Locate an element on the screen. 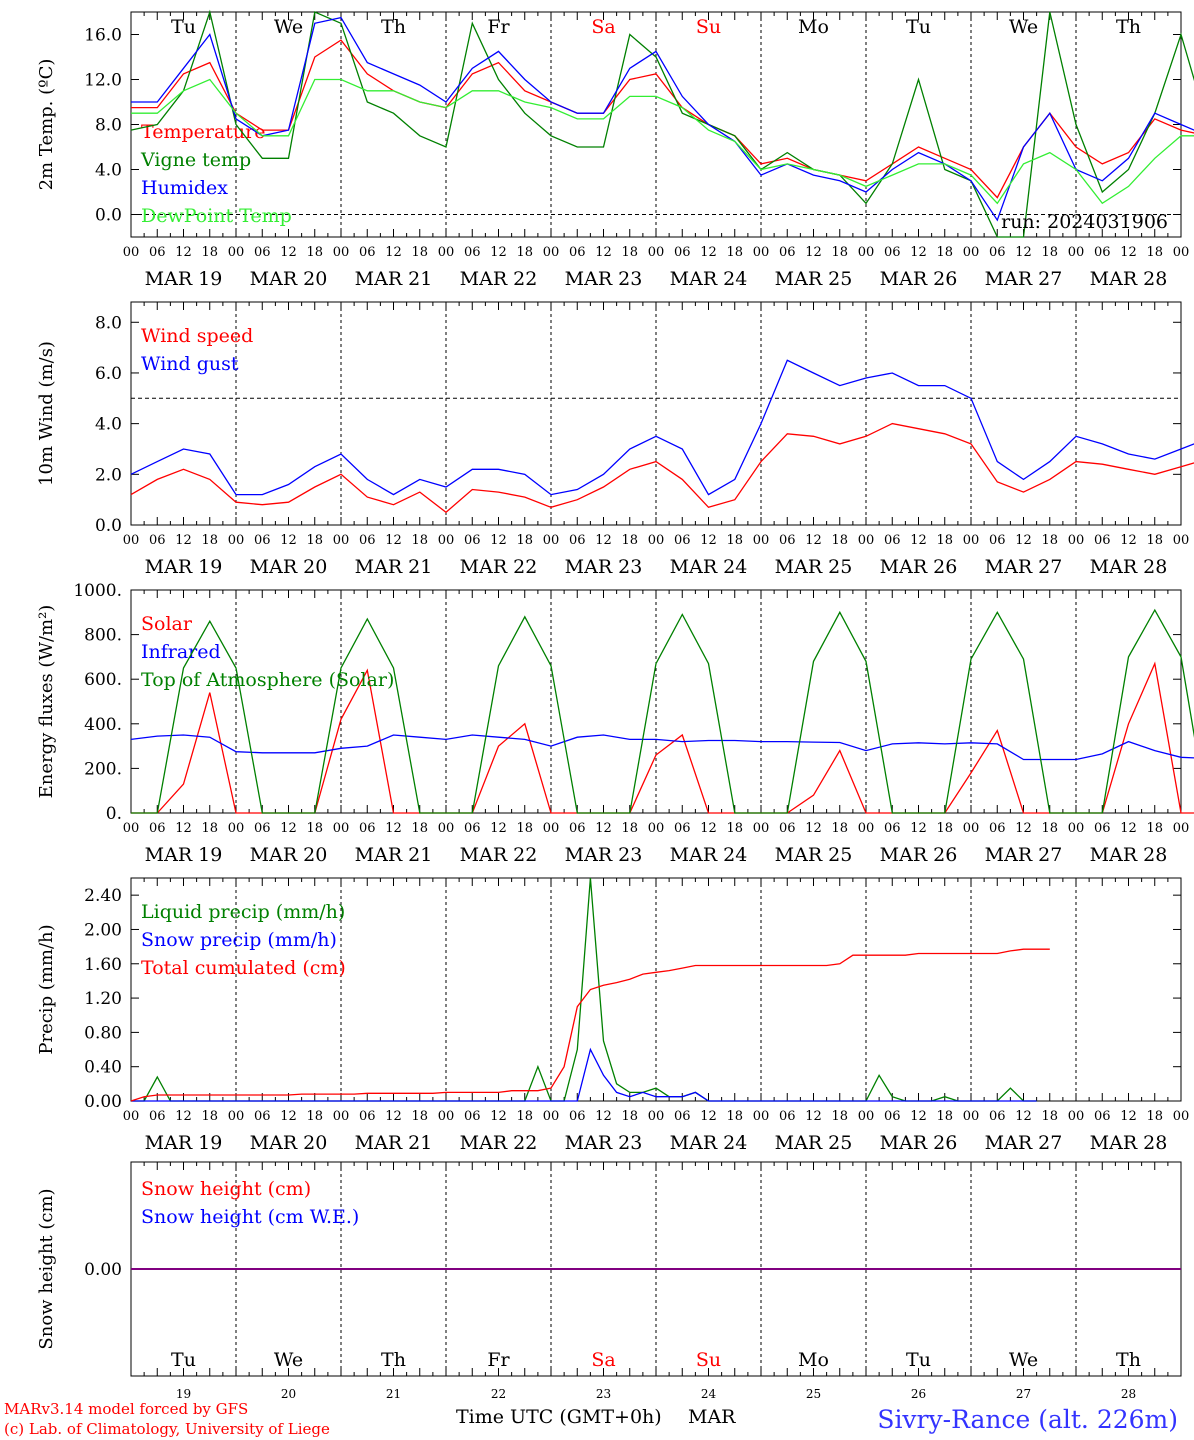 The width and height of the screenshot is (1194, 1440). day-number-label: 24 is located at coordinates (709, 1394).